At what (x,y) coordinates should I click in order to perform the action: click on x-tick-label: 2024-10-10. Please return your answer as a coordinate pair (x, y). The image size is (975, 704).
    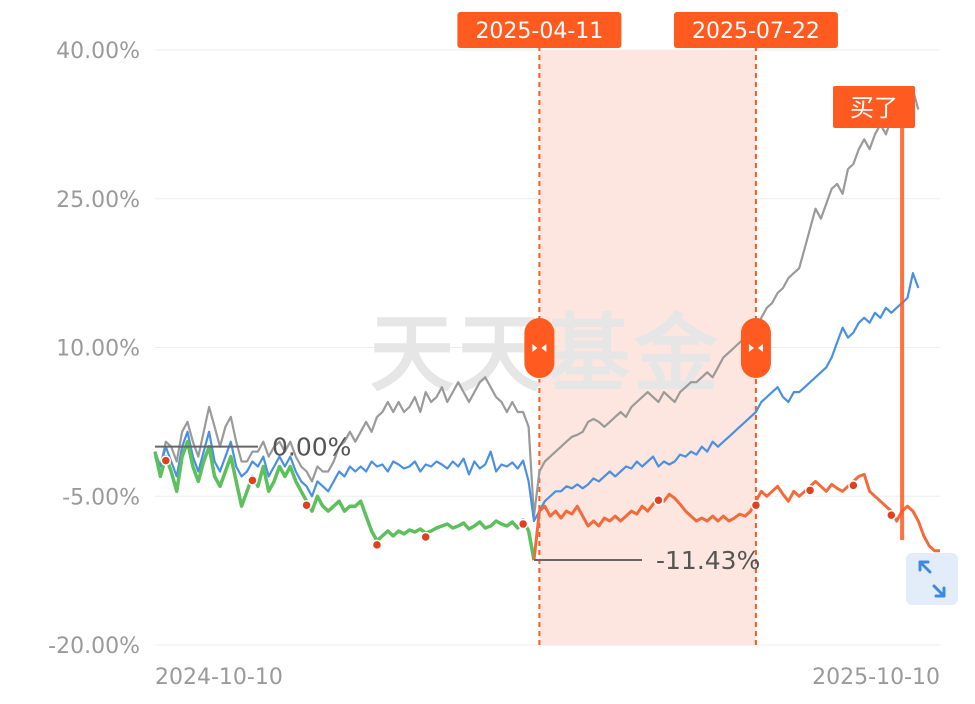
    Looking at the image, I should click on (219, 677).